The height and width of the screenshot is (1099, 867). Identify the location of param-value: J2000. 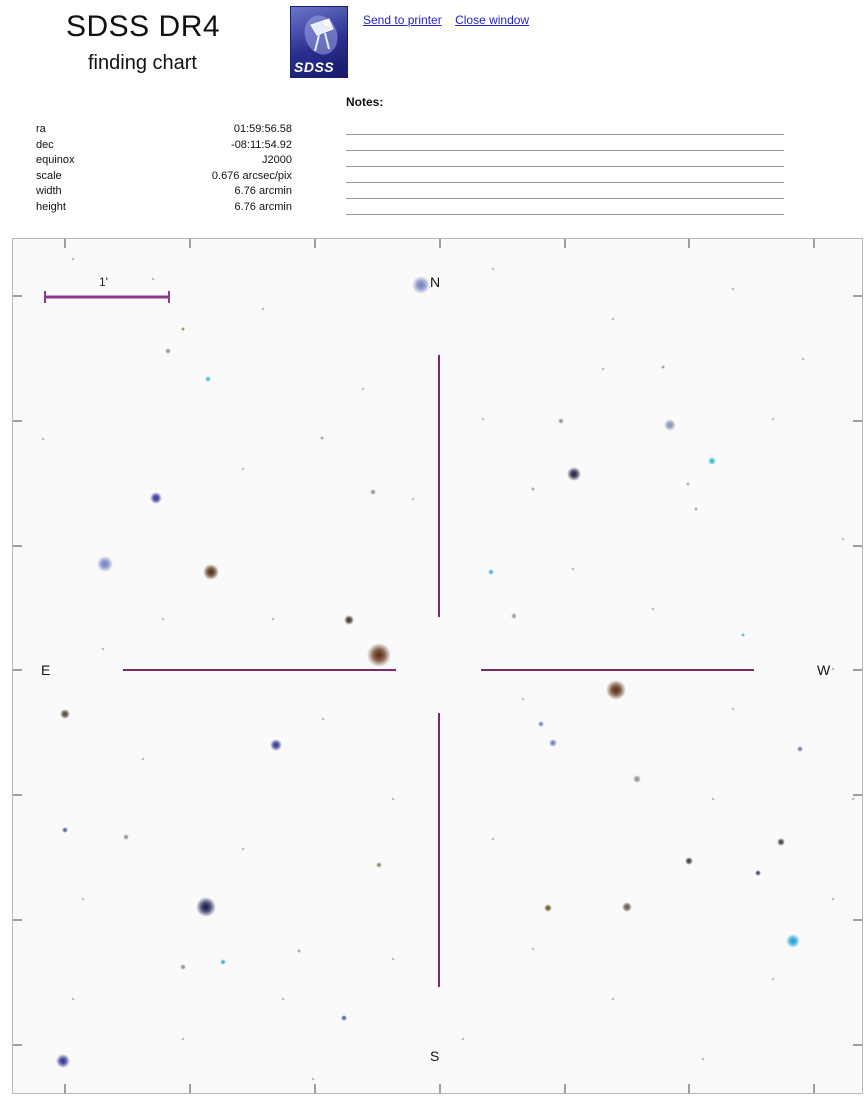
(277, 160).